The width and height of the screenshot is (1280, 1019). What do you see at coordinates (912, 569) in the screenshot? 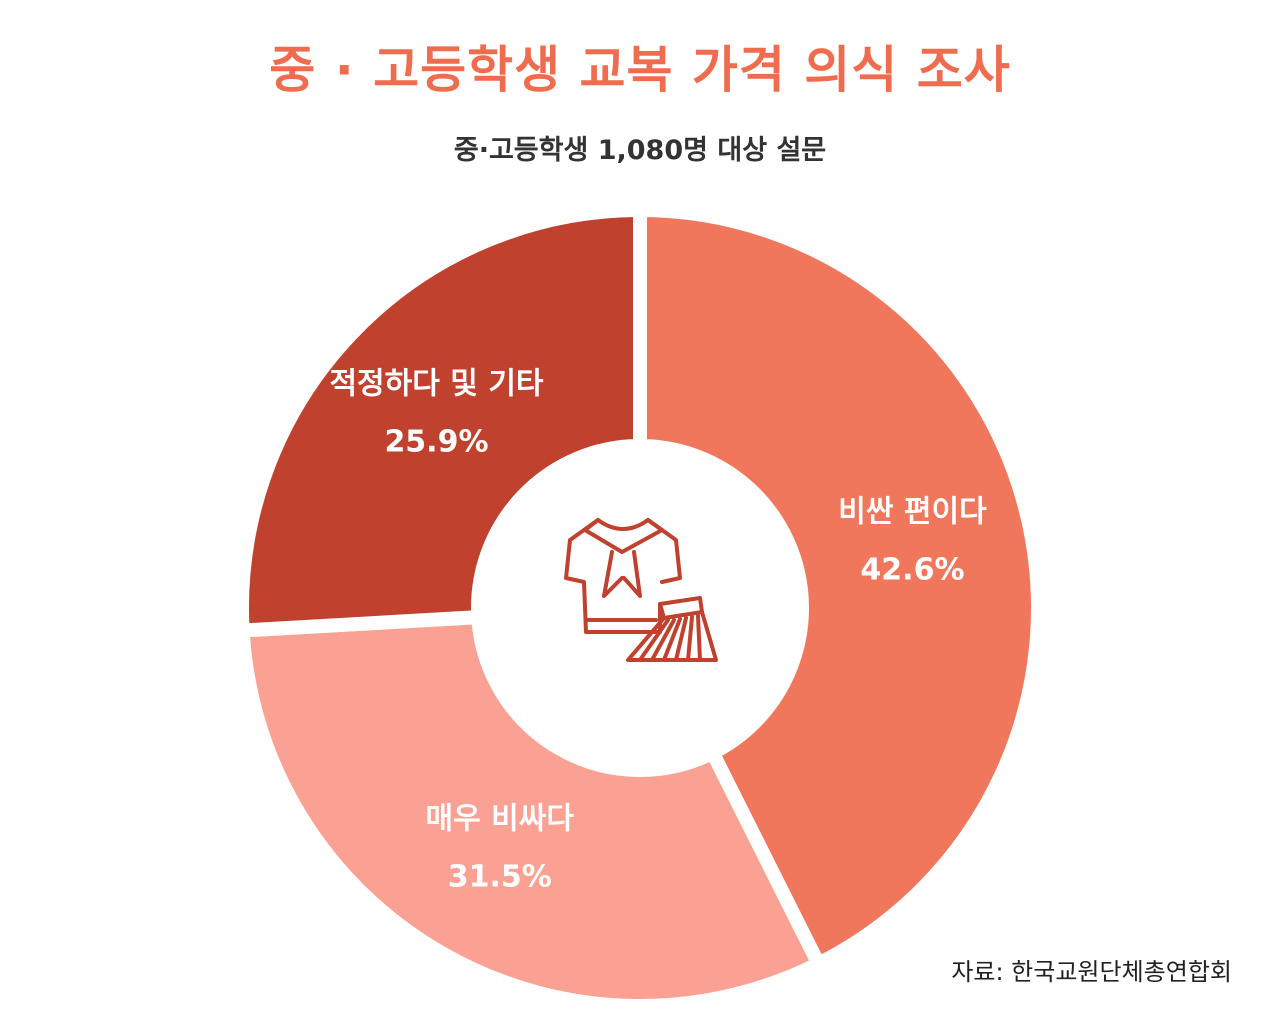
I see `slice-value-0: 42.6%` at bounding box center [912, 569].